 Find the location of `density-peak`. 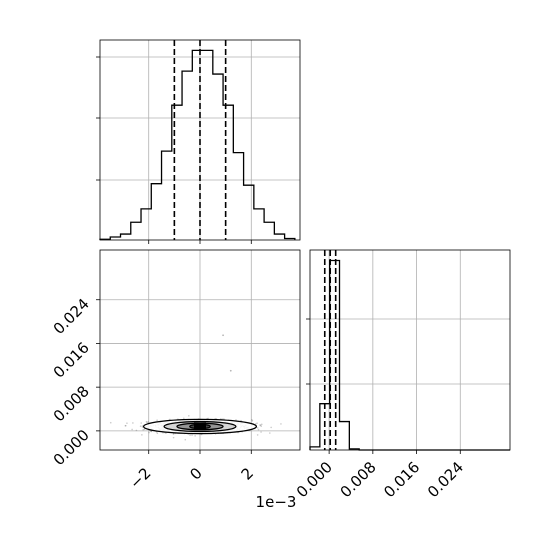

density-peak is located at coordinates (200, 426).